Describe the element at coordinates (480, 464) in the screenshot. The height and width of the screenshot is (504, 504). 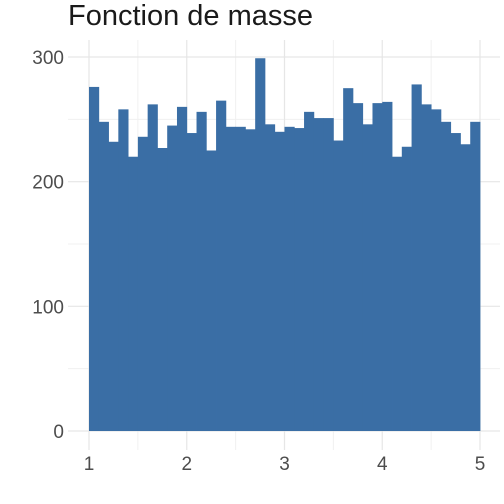
I see `x-tick-label: 5` at that location.